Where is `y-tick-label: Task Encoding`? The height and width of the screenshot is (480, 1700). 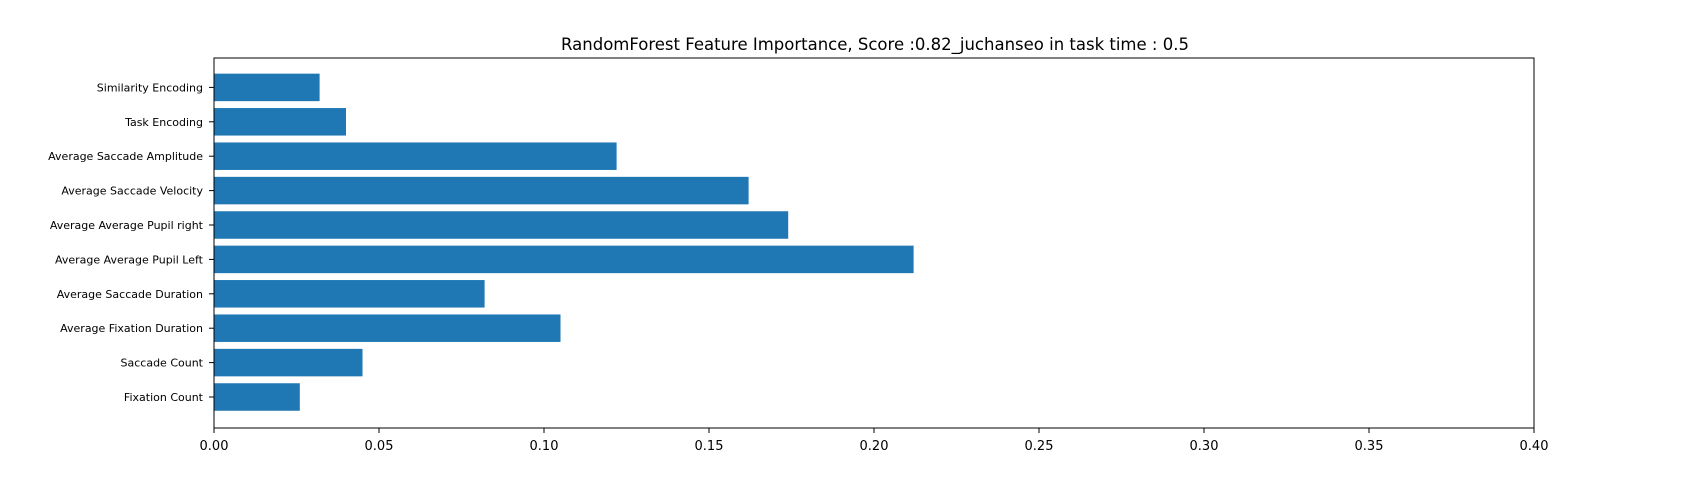
y-tick-label: Task Encoding is located at coordinates (163, 122).